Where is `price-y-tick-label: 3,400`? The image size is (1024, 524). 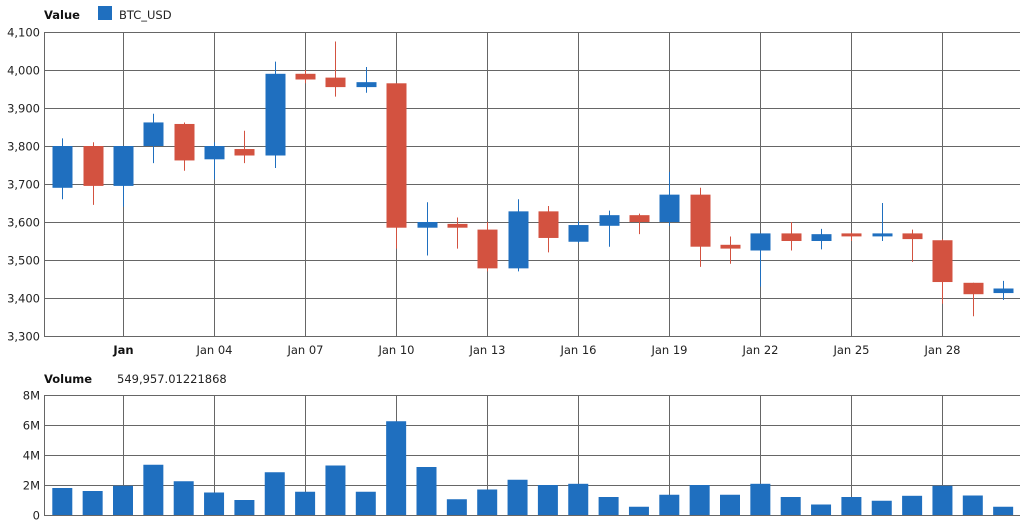 price-y-tick-label: 3,400 is located at coordinates (23, 299).